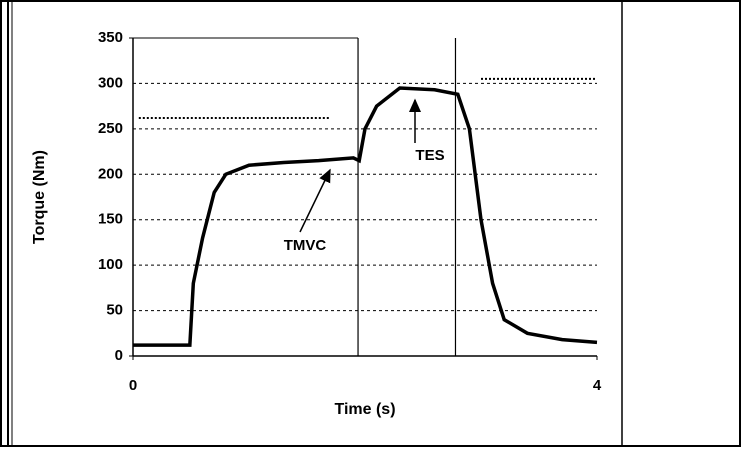  What do you see at coordinates (110, 82) in the screenshot?
I see `y-tick-label: 300` at bounding box center [110, 82].